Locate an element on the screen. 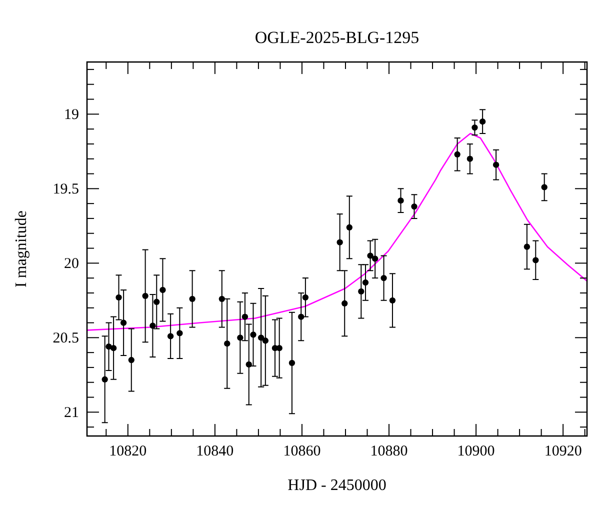  x-axis-title: HJD - 2450000 is located at coordinates (337, 485).